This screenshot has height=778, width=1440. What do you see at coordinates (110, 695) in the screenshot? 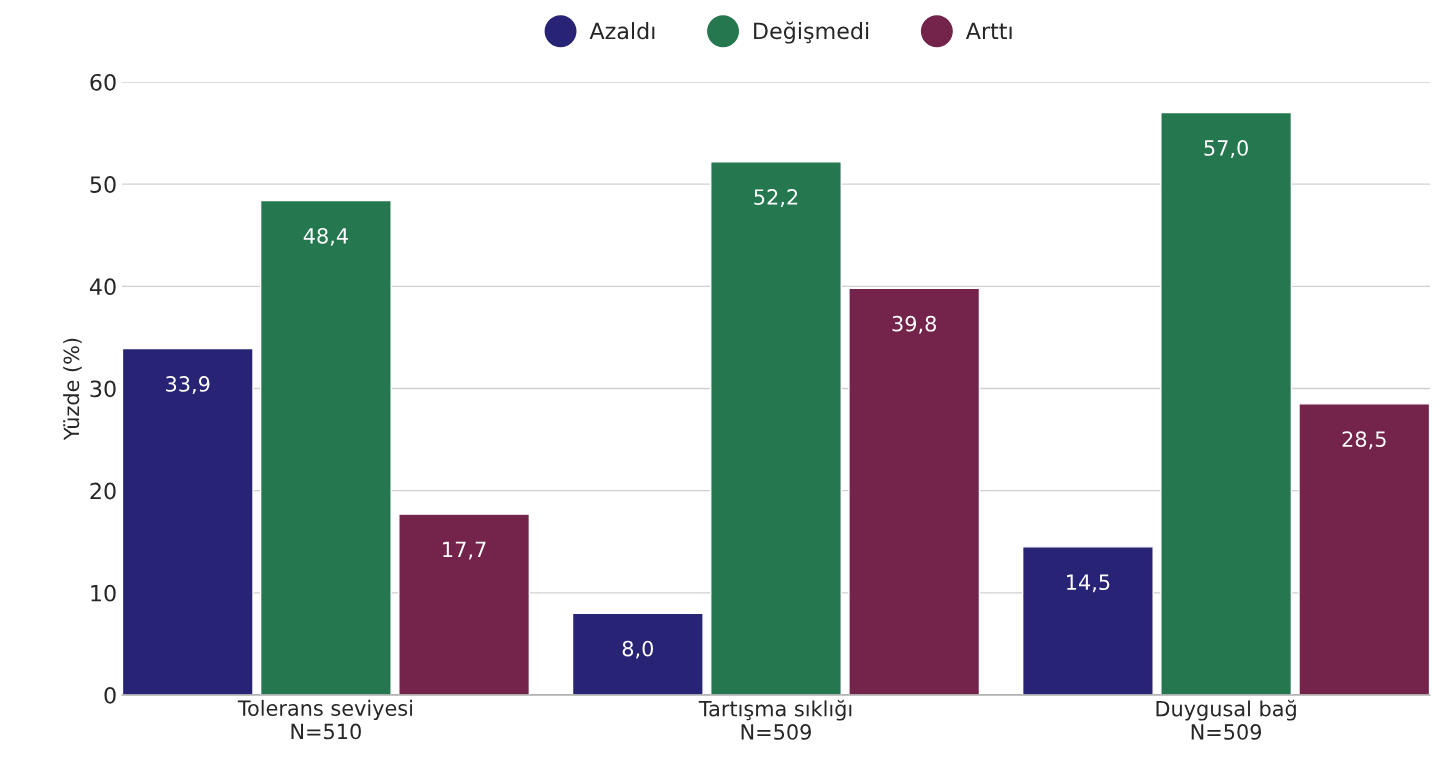
I see `y-tick-label: 0` at bounding box center [110, 695].